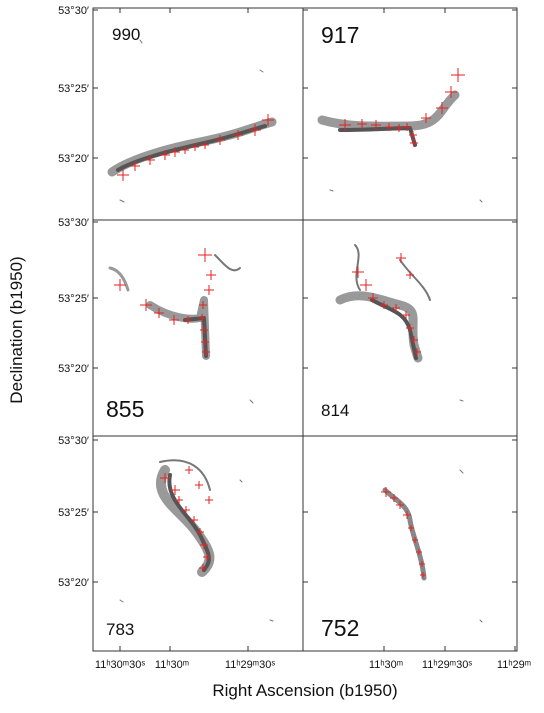  What do you see at coordinates (120, 629) in the screenshot?
I see `panel-label: 783` at bounding box center [120, 629].